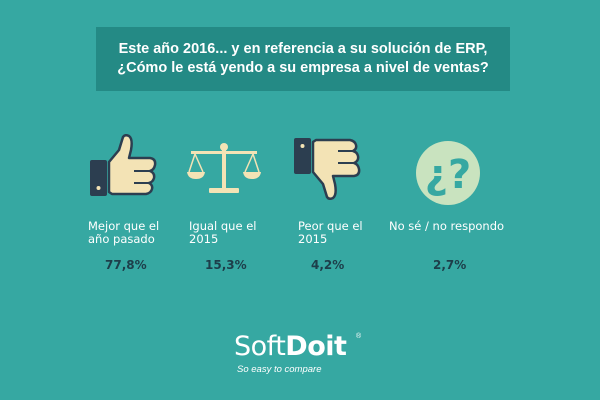 This screenshot has width=600, height=400. Describe the element at coordinates (328, 265) in the screenshot. I see `value-label-peor: 4,2%` at that location.